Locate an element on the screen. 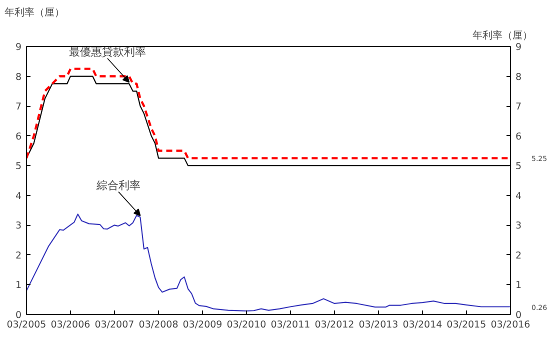 This screenshot has width=557, height=339. y-tick-label: 9 is located at coordinates (18, 47).